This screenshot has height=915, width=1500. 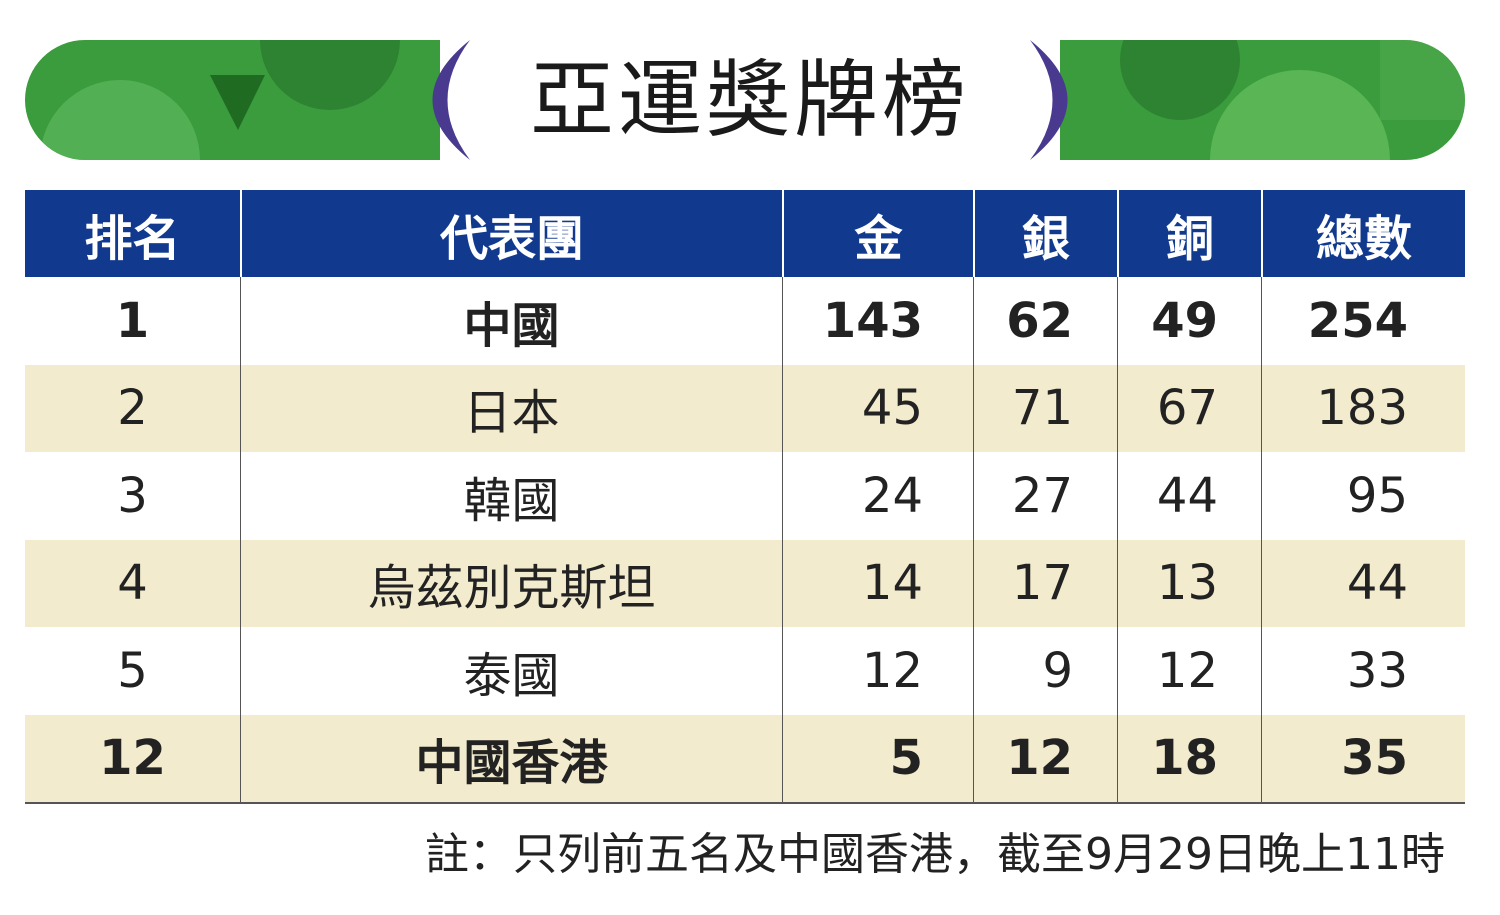 What do you see at coordinates (511, 758) in the screenshot?
I see `team: 中國香港` at bounding box center [511, 758].